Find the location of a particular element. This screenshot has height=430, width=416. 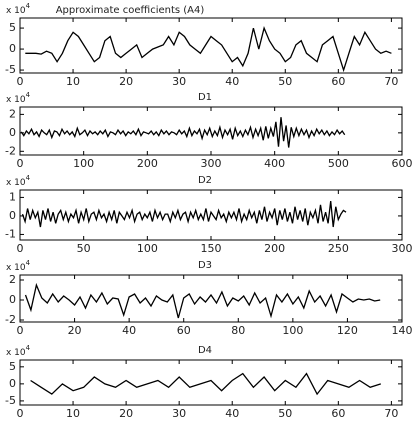

x-tick-label: 600 is located at coordinates (402, 163).